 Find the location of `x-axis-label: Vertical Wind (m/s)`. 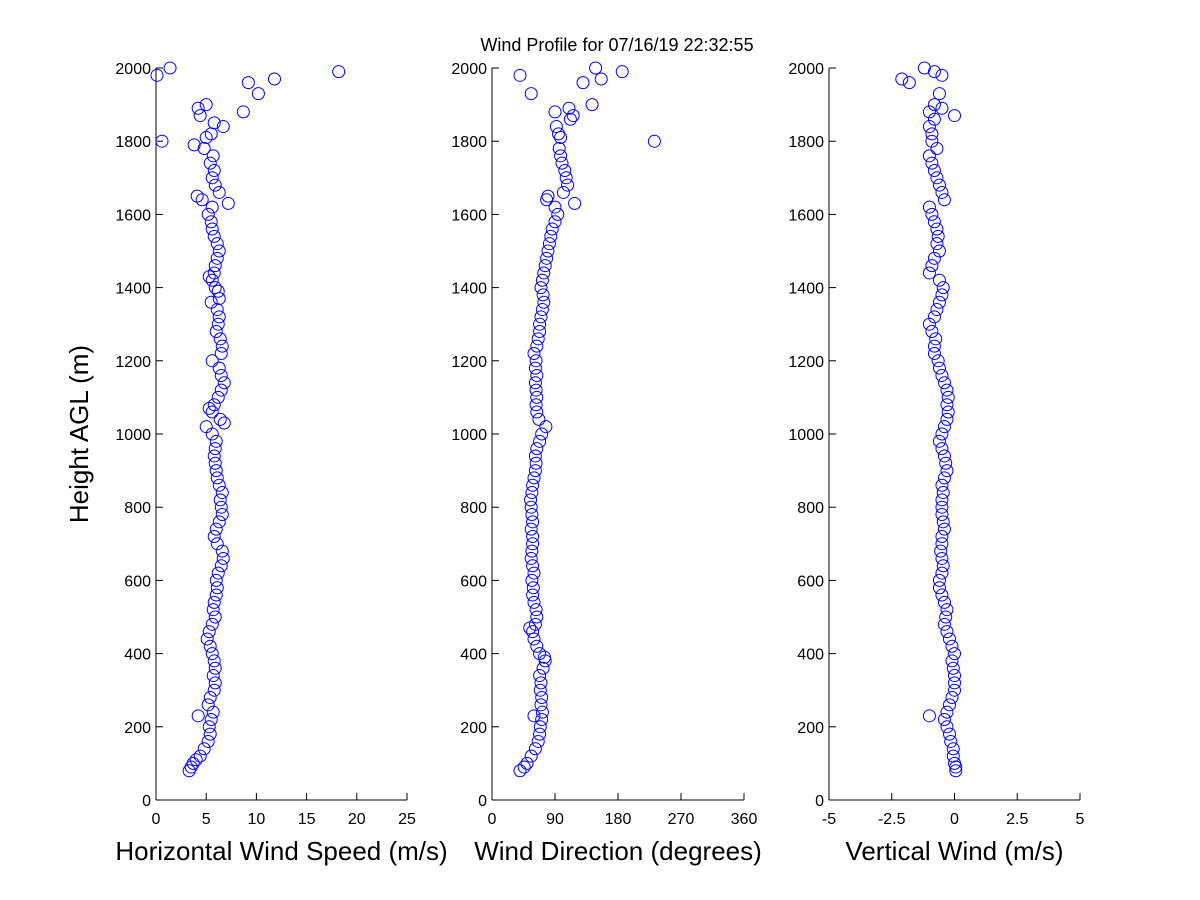

x-axis-label: Vertical Wind (m/s) is located at coordinates (954, 851).